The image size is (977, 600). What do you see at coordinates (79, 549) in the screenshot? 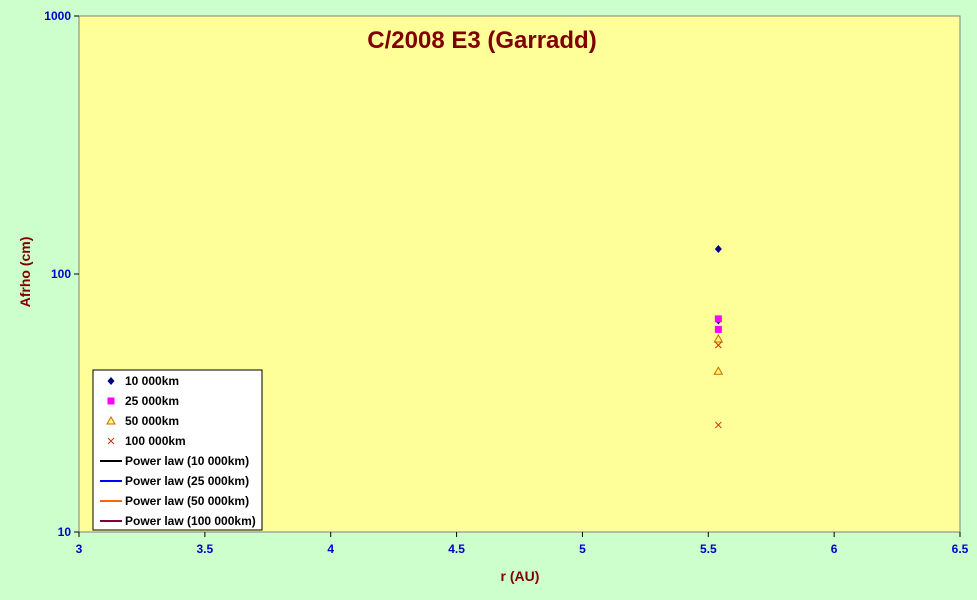
I see `x-tick-label: 3` at bounding box center [79, 549].